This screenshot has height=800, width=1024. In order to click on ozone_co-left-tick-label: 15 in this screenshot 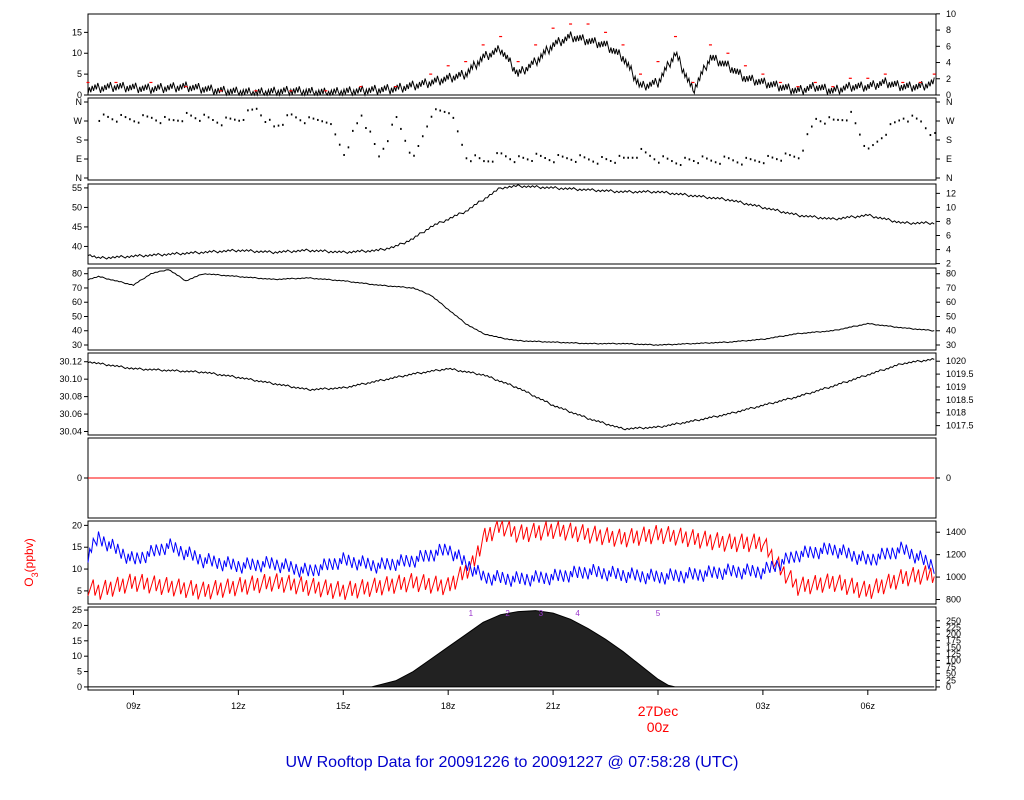, I will do `click(77, 547)`.